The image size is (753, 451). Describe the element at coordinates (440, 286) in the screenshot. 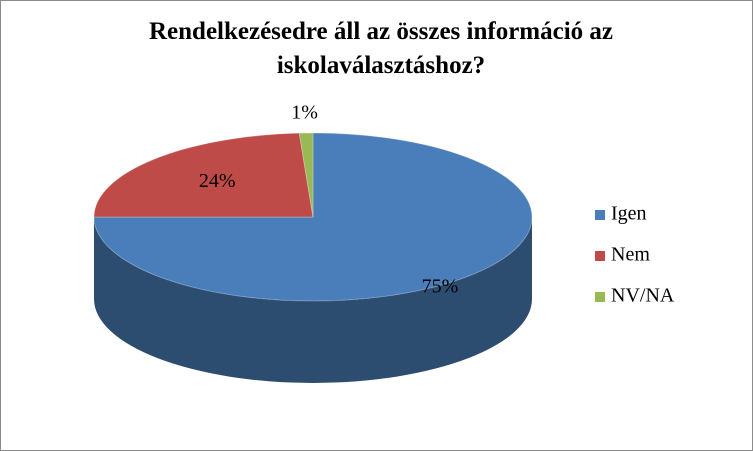

I see `data-label: 75%` at that location.